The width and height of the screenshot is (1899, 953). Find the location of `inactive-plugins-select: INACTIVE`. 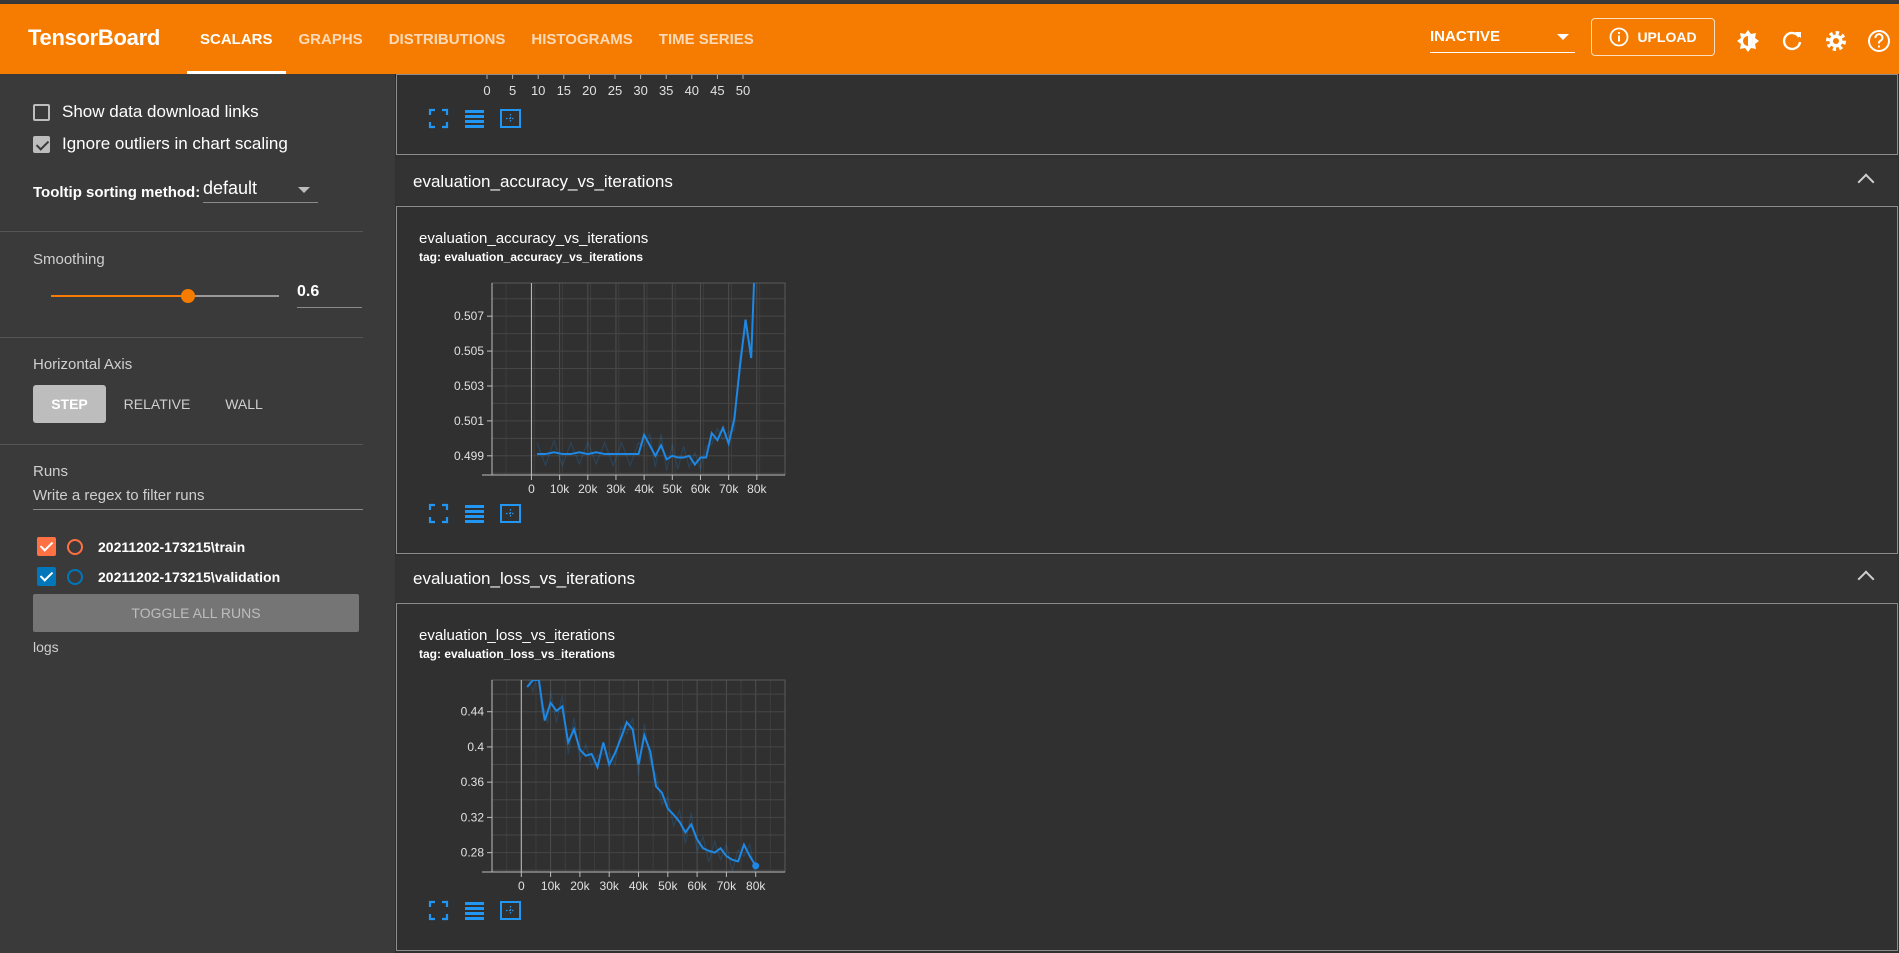

inactive-plugins-select: INACTIVE is located at coordinates (1502, 40).